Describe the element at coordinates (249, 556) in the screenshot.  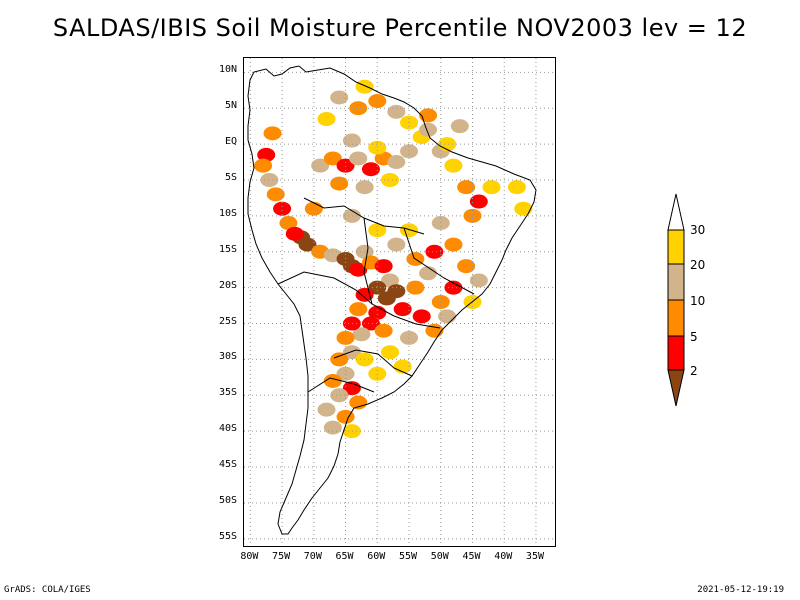
I see `longitude-label: 80W` at that location.